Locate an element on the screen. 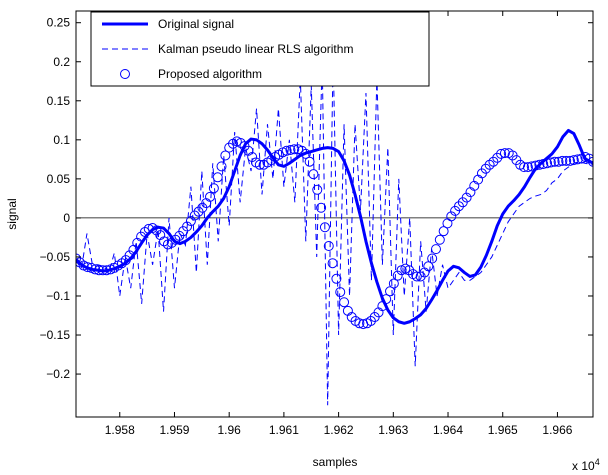  x-multiplier-label: x 104 is located at coordinates (586, 465).